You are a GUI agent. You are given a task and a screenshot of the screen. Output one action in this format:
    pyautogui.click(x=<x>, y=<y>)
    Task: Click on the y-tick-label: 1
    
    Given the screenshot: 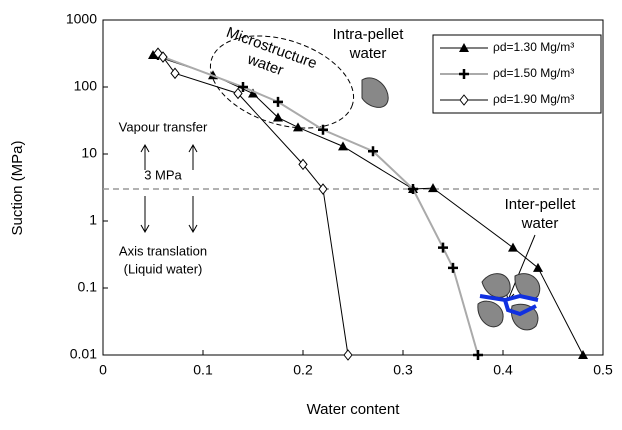 What is the action you would take?
    pyautogui.click(x=93, y=220)
    